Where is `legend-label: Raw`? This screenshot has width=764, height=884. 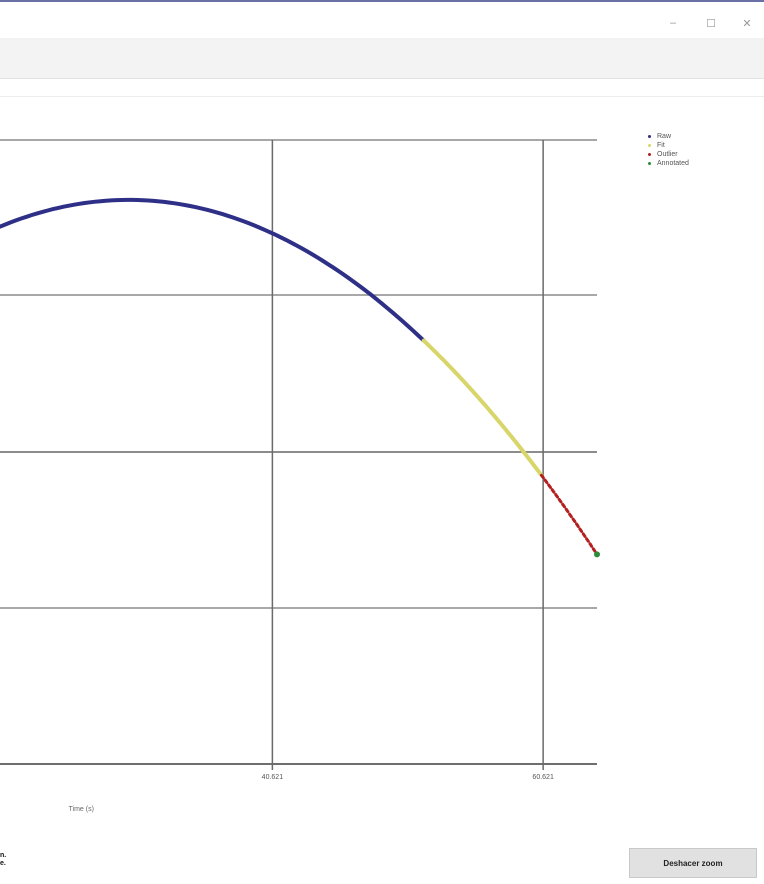 legend-label: Raw is located at coordinates (664, 136).